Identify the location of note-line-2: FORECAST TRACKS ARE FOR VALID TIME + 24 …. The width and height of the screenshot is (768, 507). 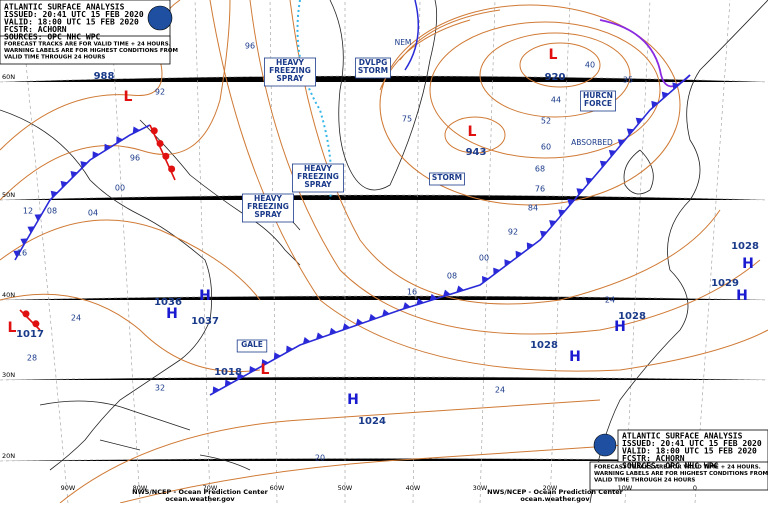
(677, 468).